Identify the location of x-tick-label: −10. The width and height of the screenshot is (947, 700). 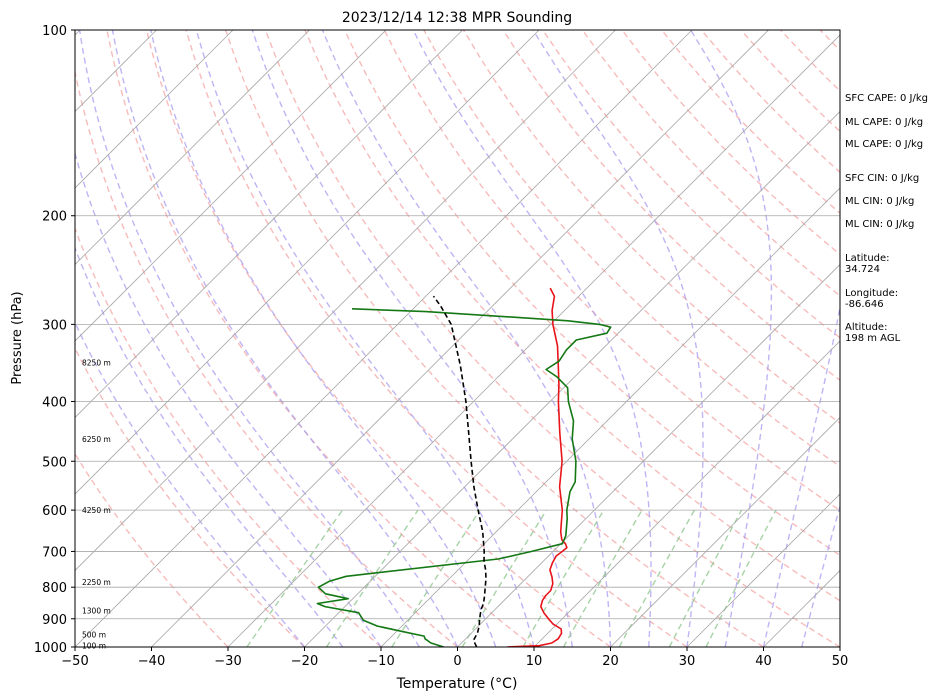
(380, 661).